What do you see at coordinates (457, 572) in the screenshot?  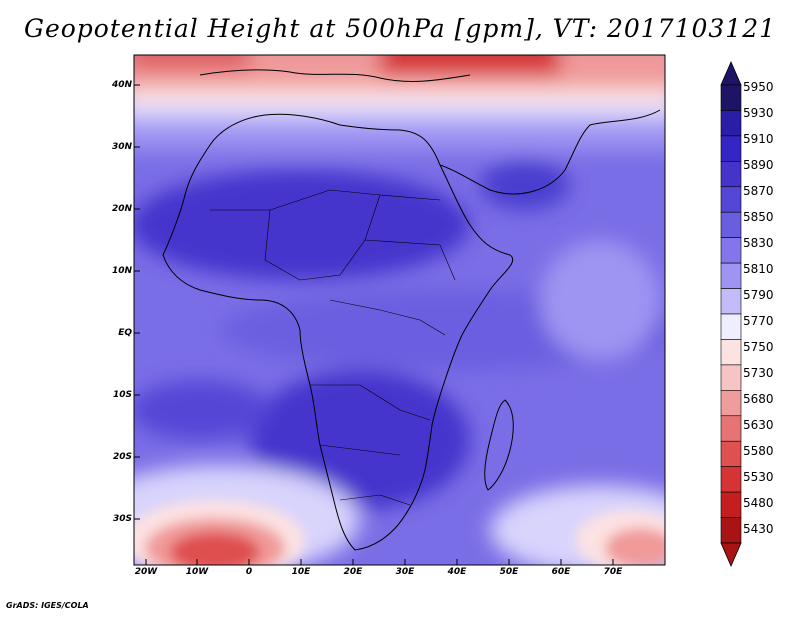 I see `lon-label: 40E` at bounding box center [457, 572].